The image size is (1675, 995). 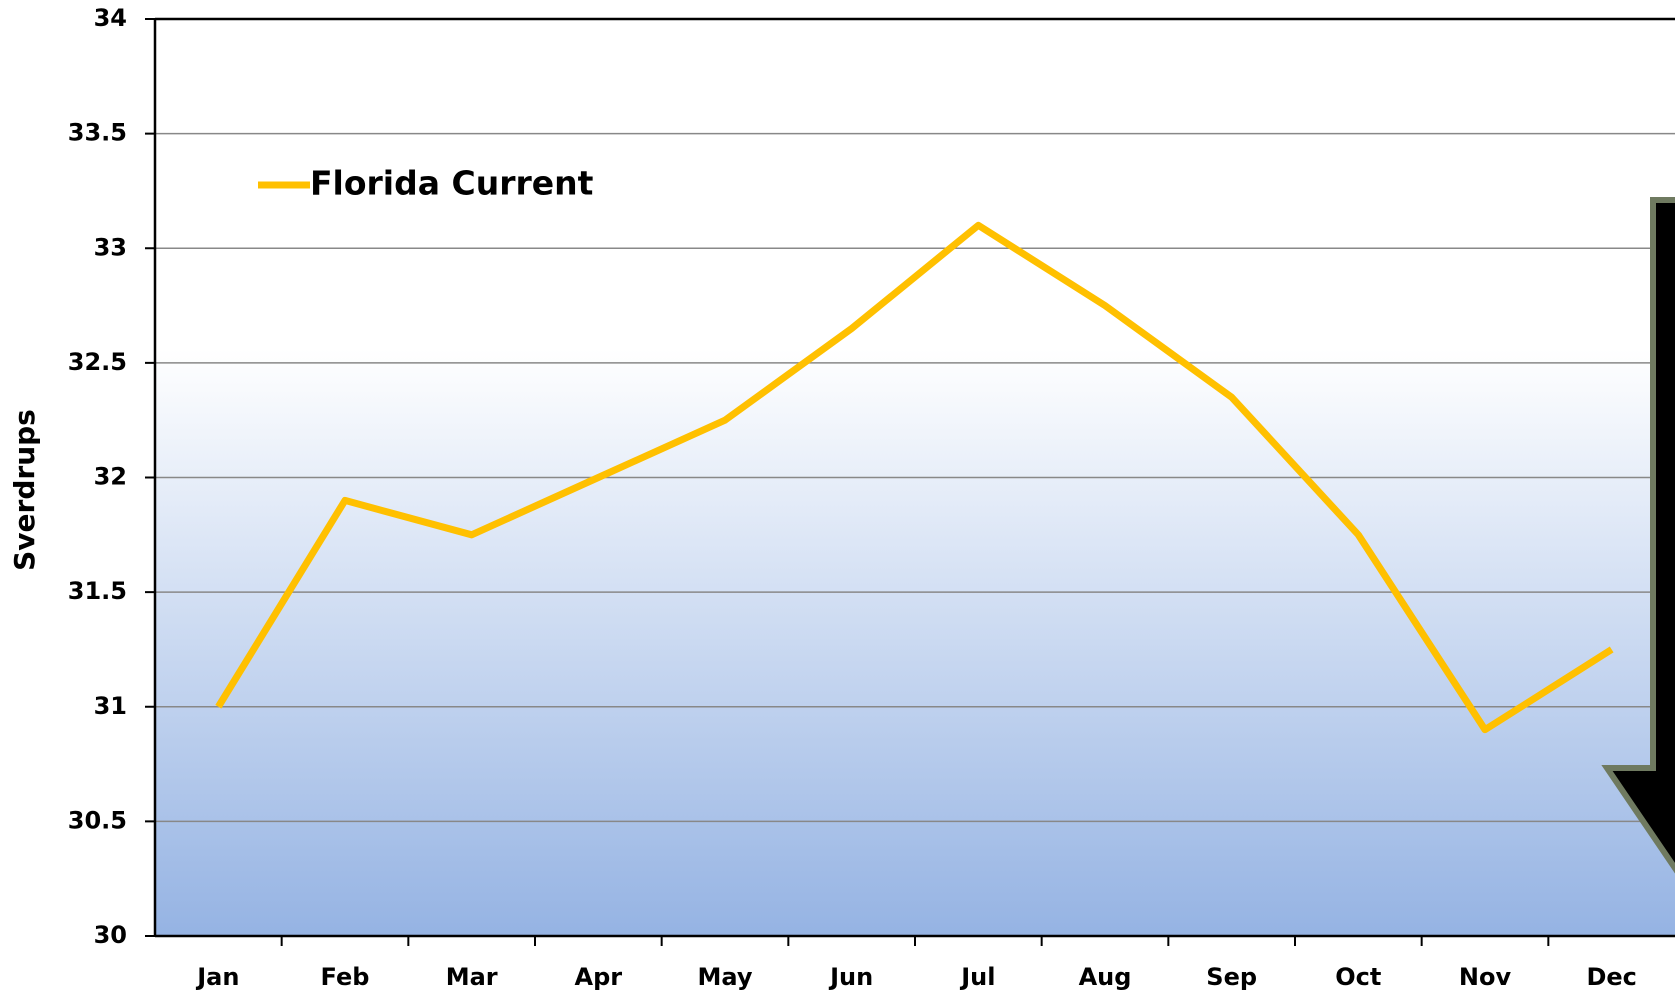 I want to click on y-tick-label: 33, so click(x=110, y=247).